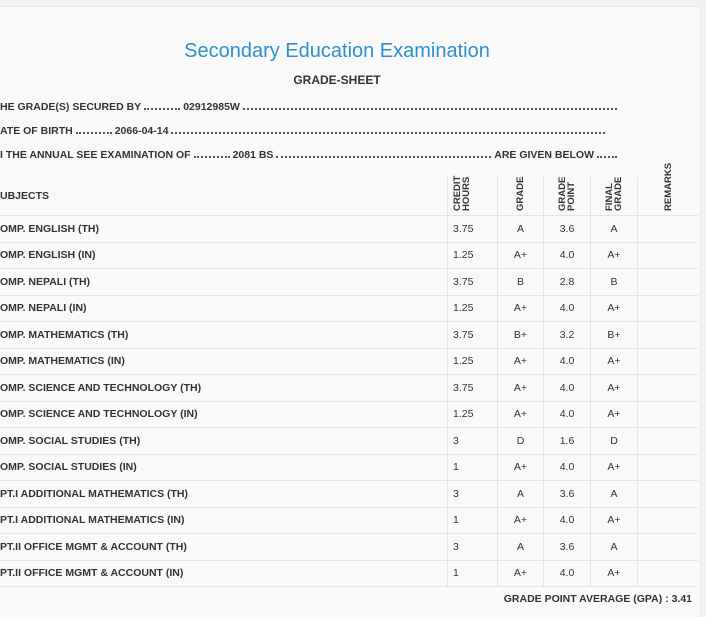 This screenshot has width=706, height=617. I want to click on cell-subject: PT.I ADDITIONAL MATHEMATICS (TH), so click(94, 493).